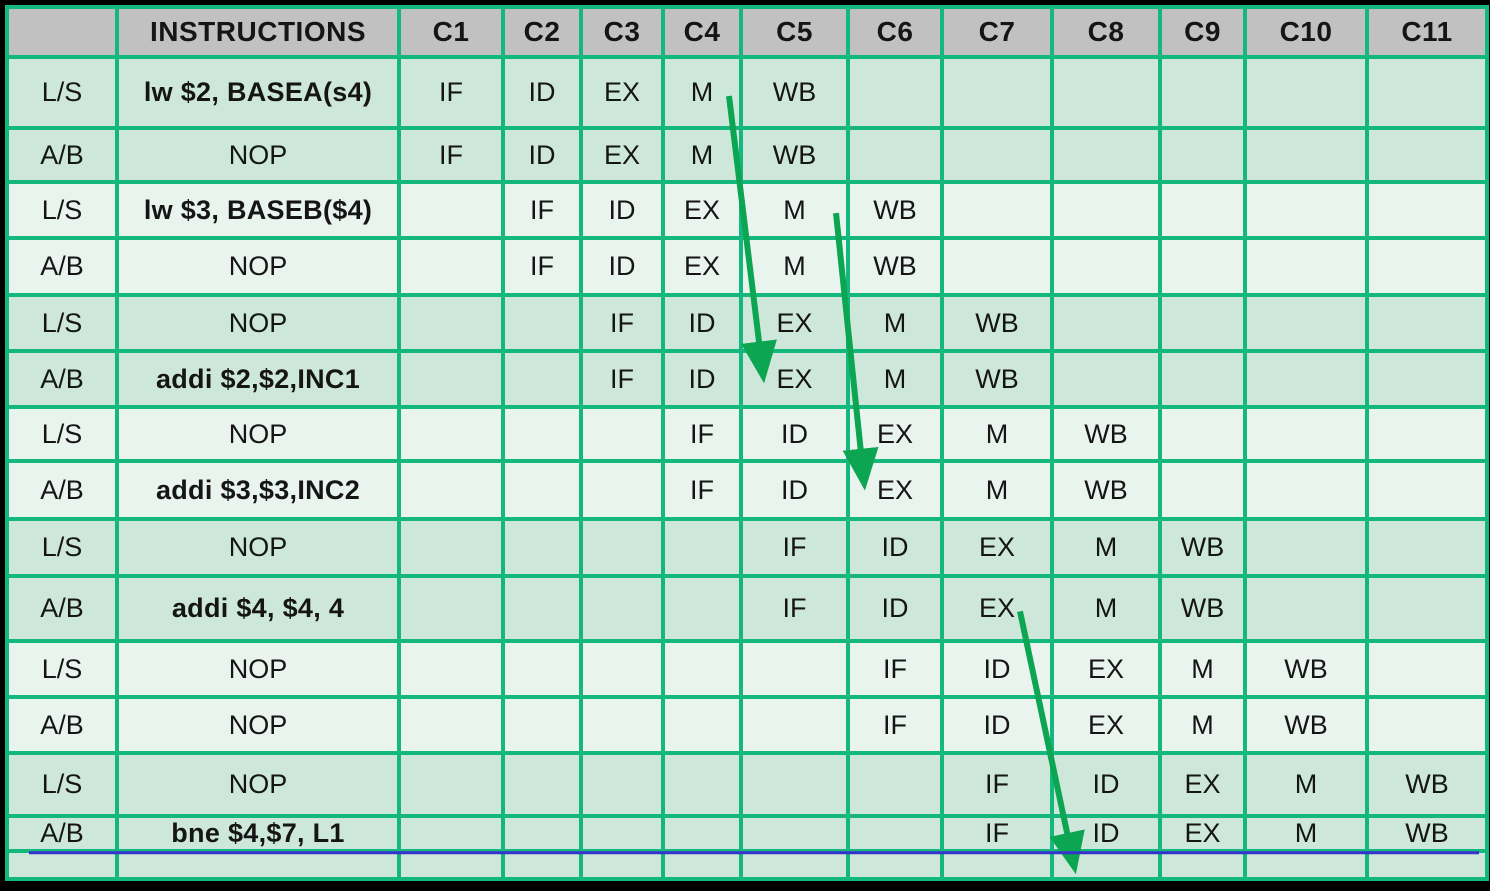 The image size is (1490, 891). What do you see at coordinates (258, 833) in the screenshot?
I see `instruction-cell: bne $4,$7, L1` at bounding box center [258, 833].